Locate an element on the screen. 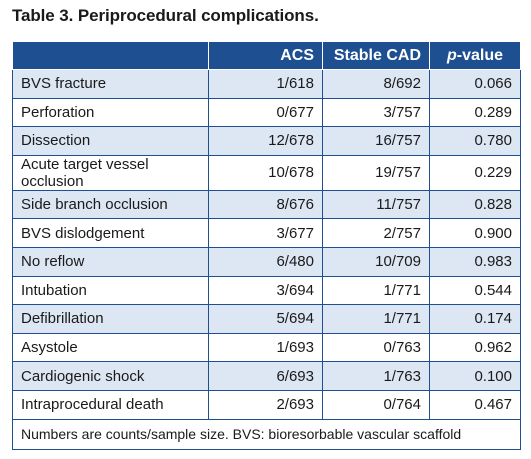 This screenshot has height=459, width=531. table-row: Side branch occlusion 8/676 11/757 0.828 is located at coordinates (266, 204).